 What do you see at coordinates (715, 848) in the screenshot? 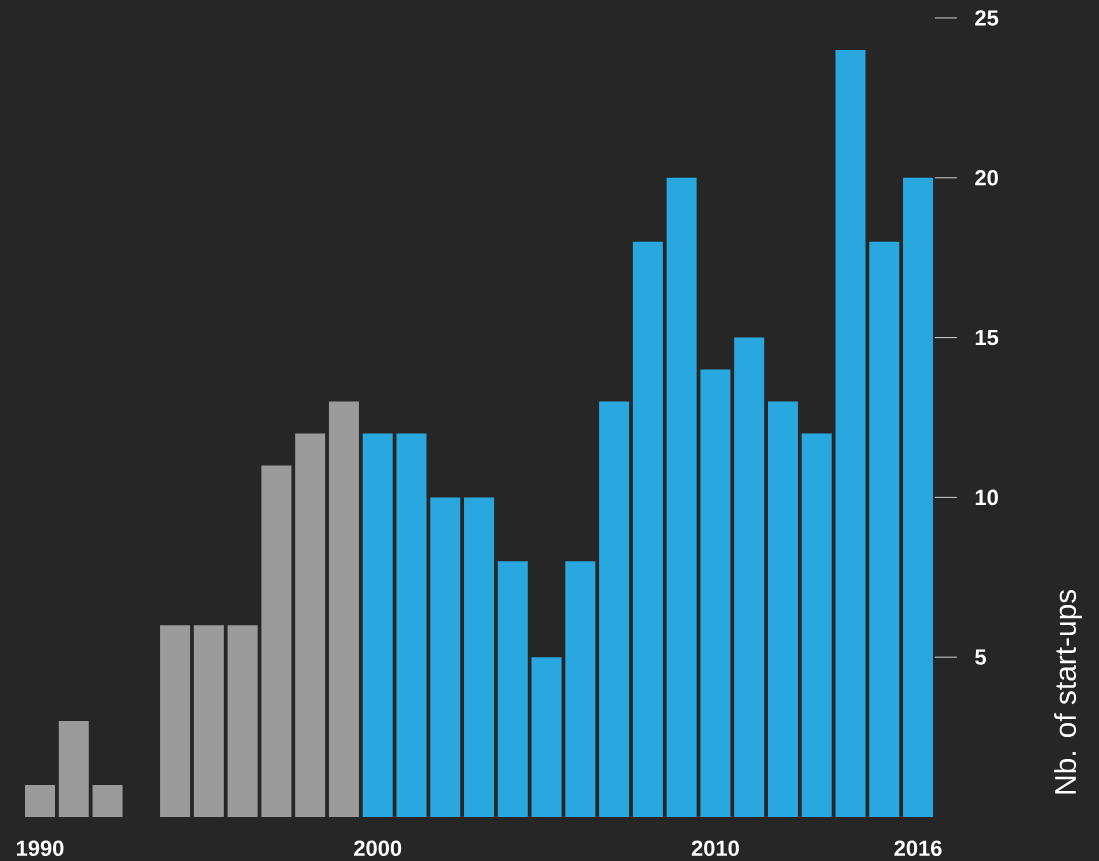
I see `x-tick-label: 2010` at bounding box center [715, 848].